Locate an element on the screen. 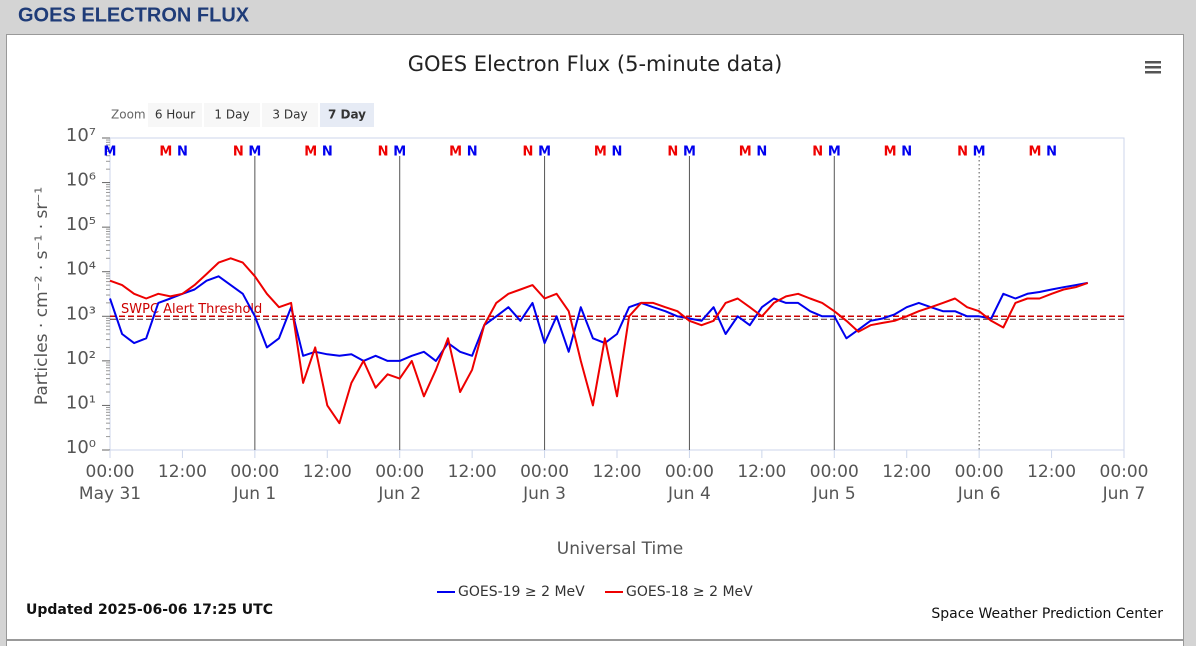  legend-item: GOES-18 ≥ 2 MeV is located at coordinates (679, 592).